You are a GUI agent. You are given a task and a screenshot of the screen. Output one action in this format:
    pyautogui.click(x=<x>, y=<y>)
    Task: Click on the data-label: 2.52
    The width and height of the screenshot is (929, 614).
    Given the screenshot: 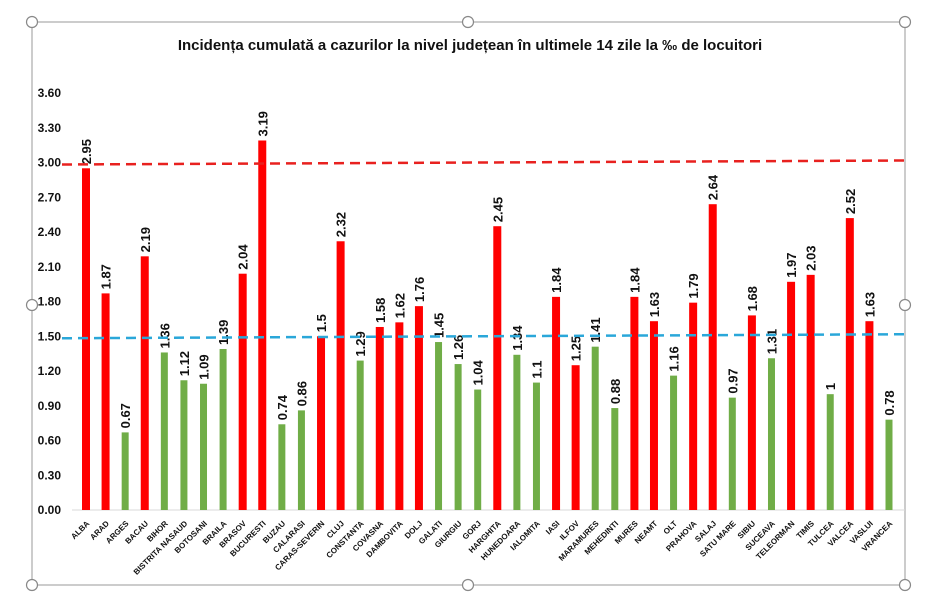 What is the action you would take?
    pyautogui.click(x=850, y=201)
    